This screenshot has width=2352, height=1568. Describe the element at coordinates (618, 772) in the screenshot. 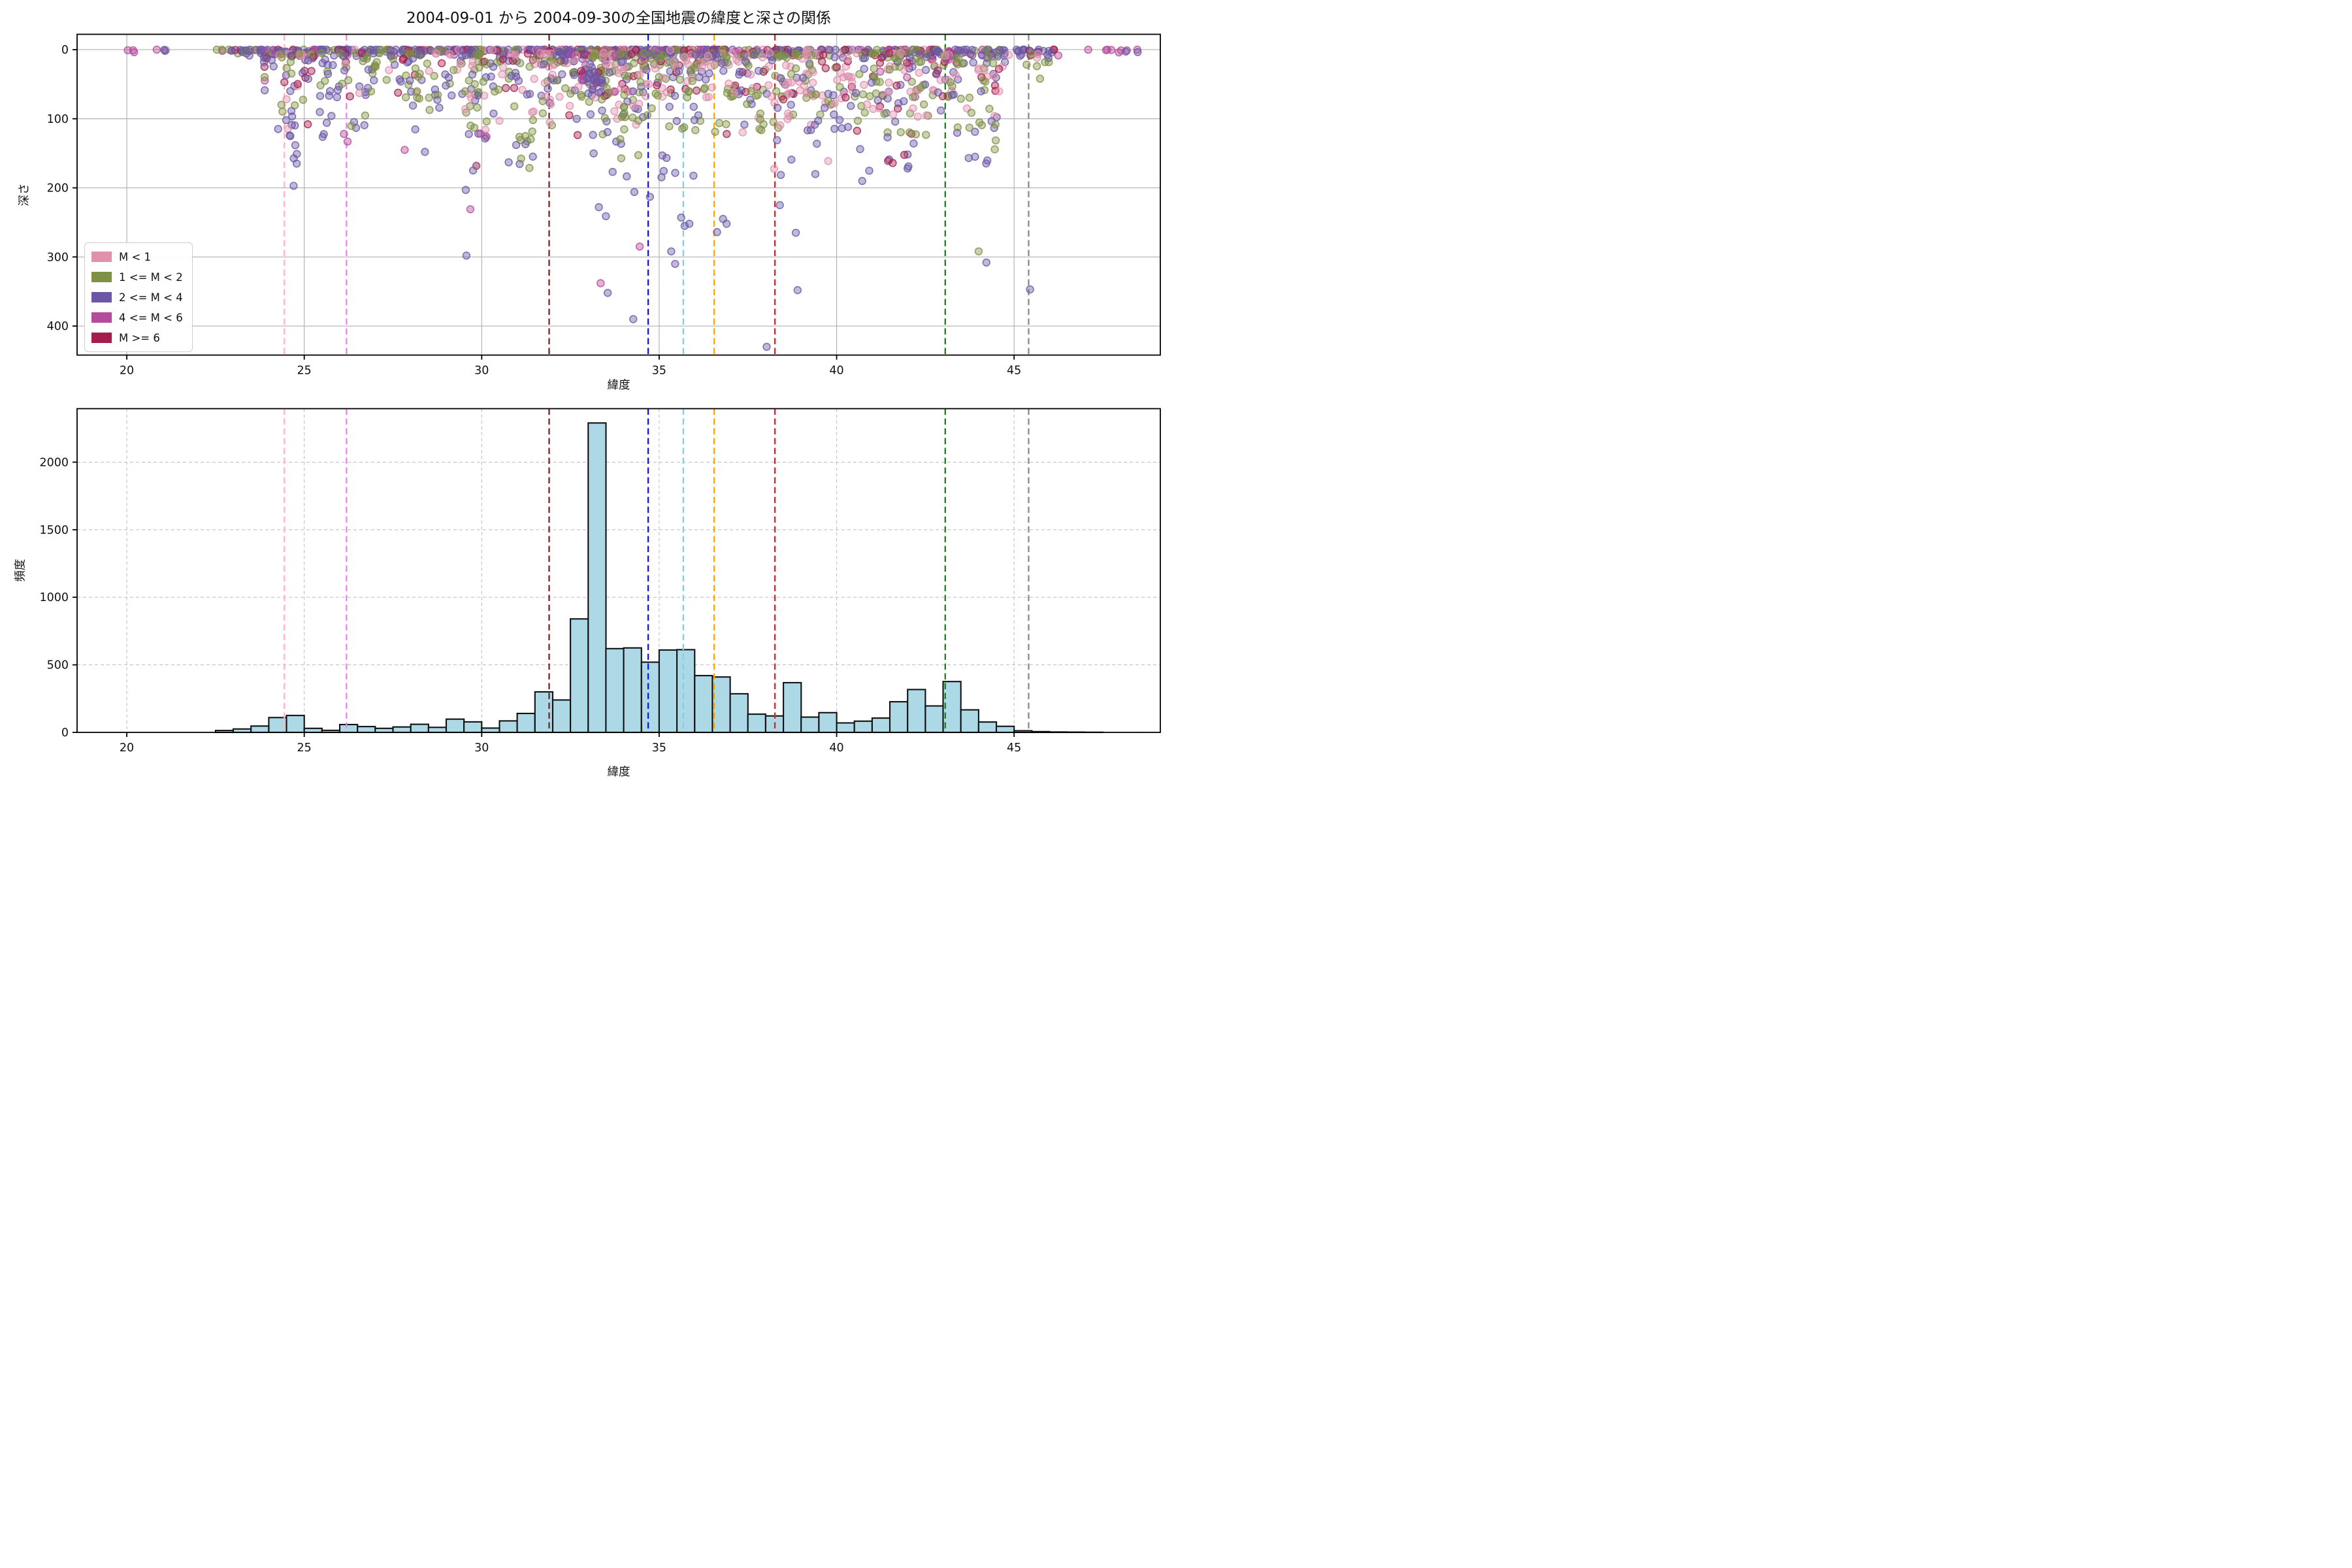

I see `bottom-xlabel: 緯度` at that location.